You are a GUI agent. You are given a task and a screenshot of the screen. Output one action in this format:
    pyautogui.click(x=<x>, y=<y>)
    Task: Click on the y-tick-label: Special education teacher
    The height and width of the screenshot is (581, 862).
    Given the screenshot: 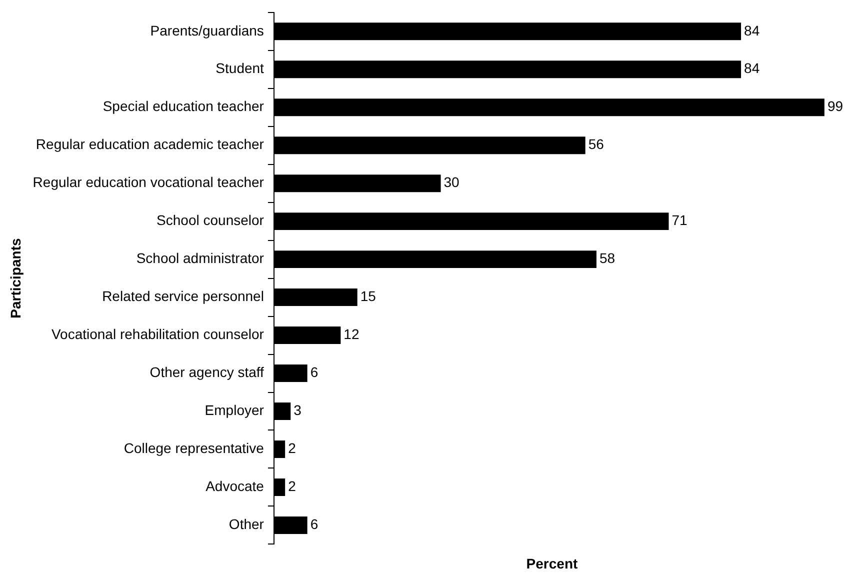 What is the action you would take?
    pyautogui.click(x=183, y=106)
    